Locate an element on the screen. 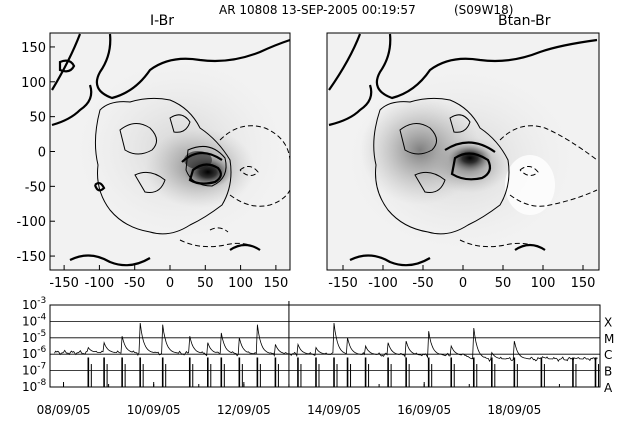 The width and height of the screenshot is (621, 423). figure-title: AR 10808 13-SEP-2005 00:19:57 is located at coordinates (317, 10).